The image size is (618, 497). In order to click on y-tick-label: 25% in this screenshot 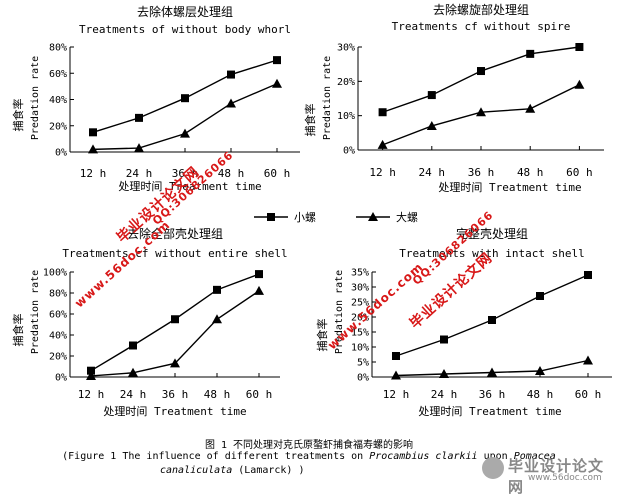, I will do `click(360, 303)`.